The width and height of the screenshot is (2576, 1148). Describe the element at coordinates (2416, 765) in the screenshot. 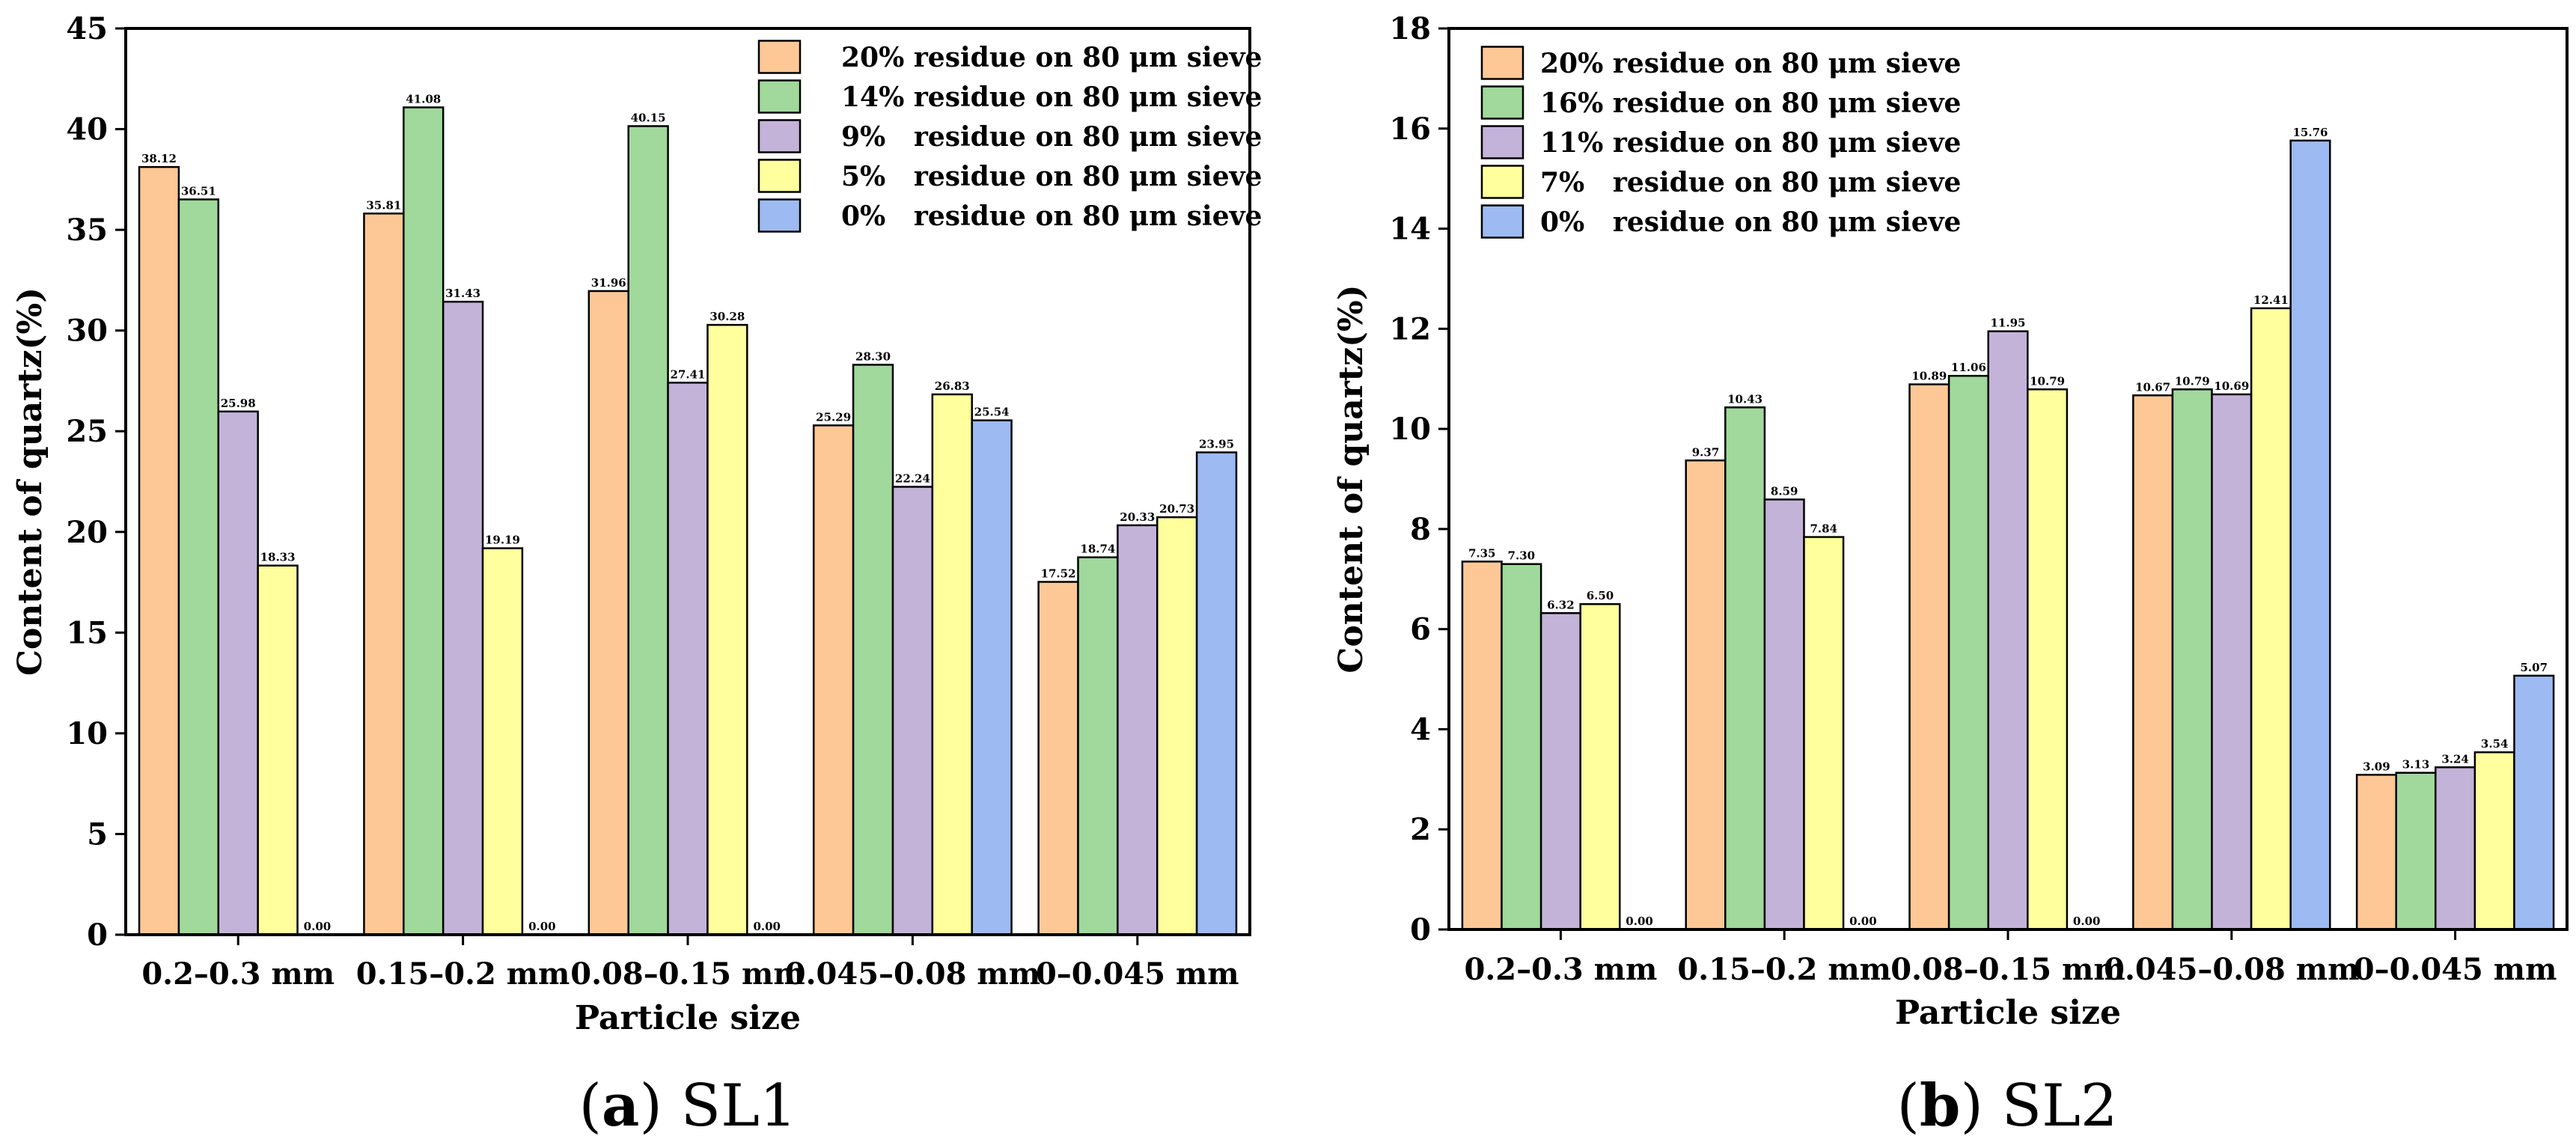

I see `data-label: 3.13` at that location.